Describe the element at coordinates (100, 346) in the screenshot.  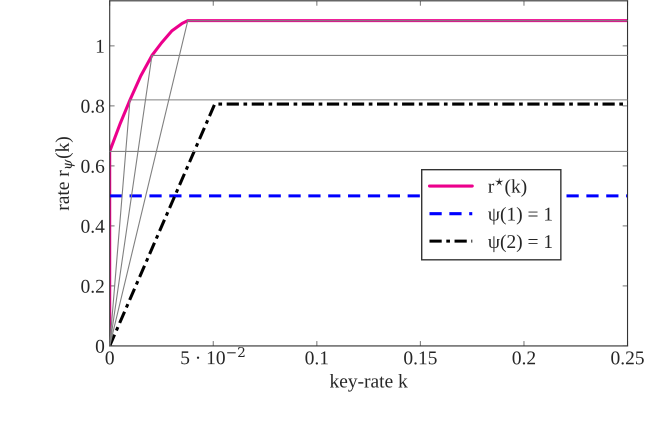
I see `y-tick-label: 0` at that location.